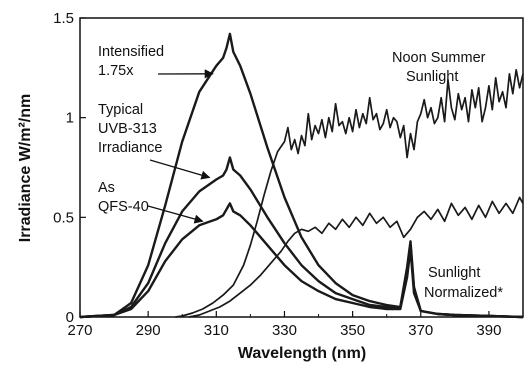 The width and height of the screenshot is (528, 370). I want to click on annotation-qfs40-arrow, so click(175, 214).